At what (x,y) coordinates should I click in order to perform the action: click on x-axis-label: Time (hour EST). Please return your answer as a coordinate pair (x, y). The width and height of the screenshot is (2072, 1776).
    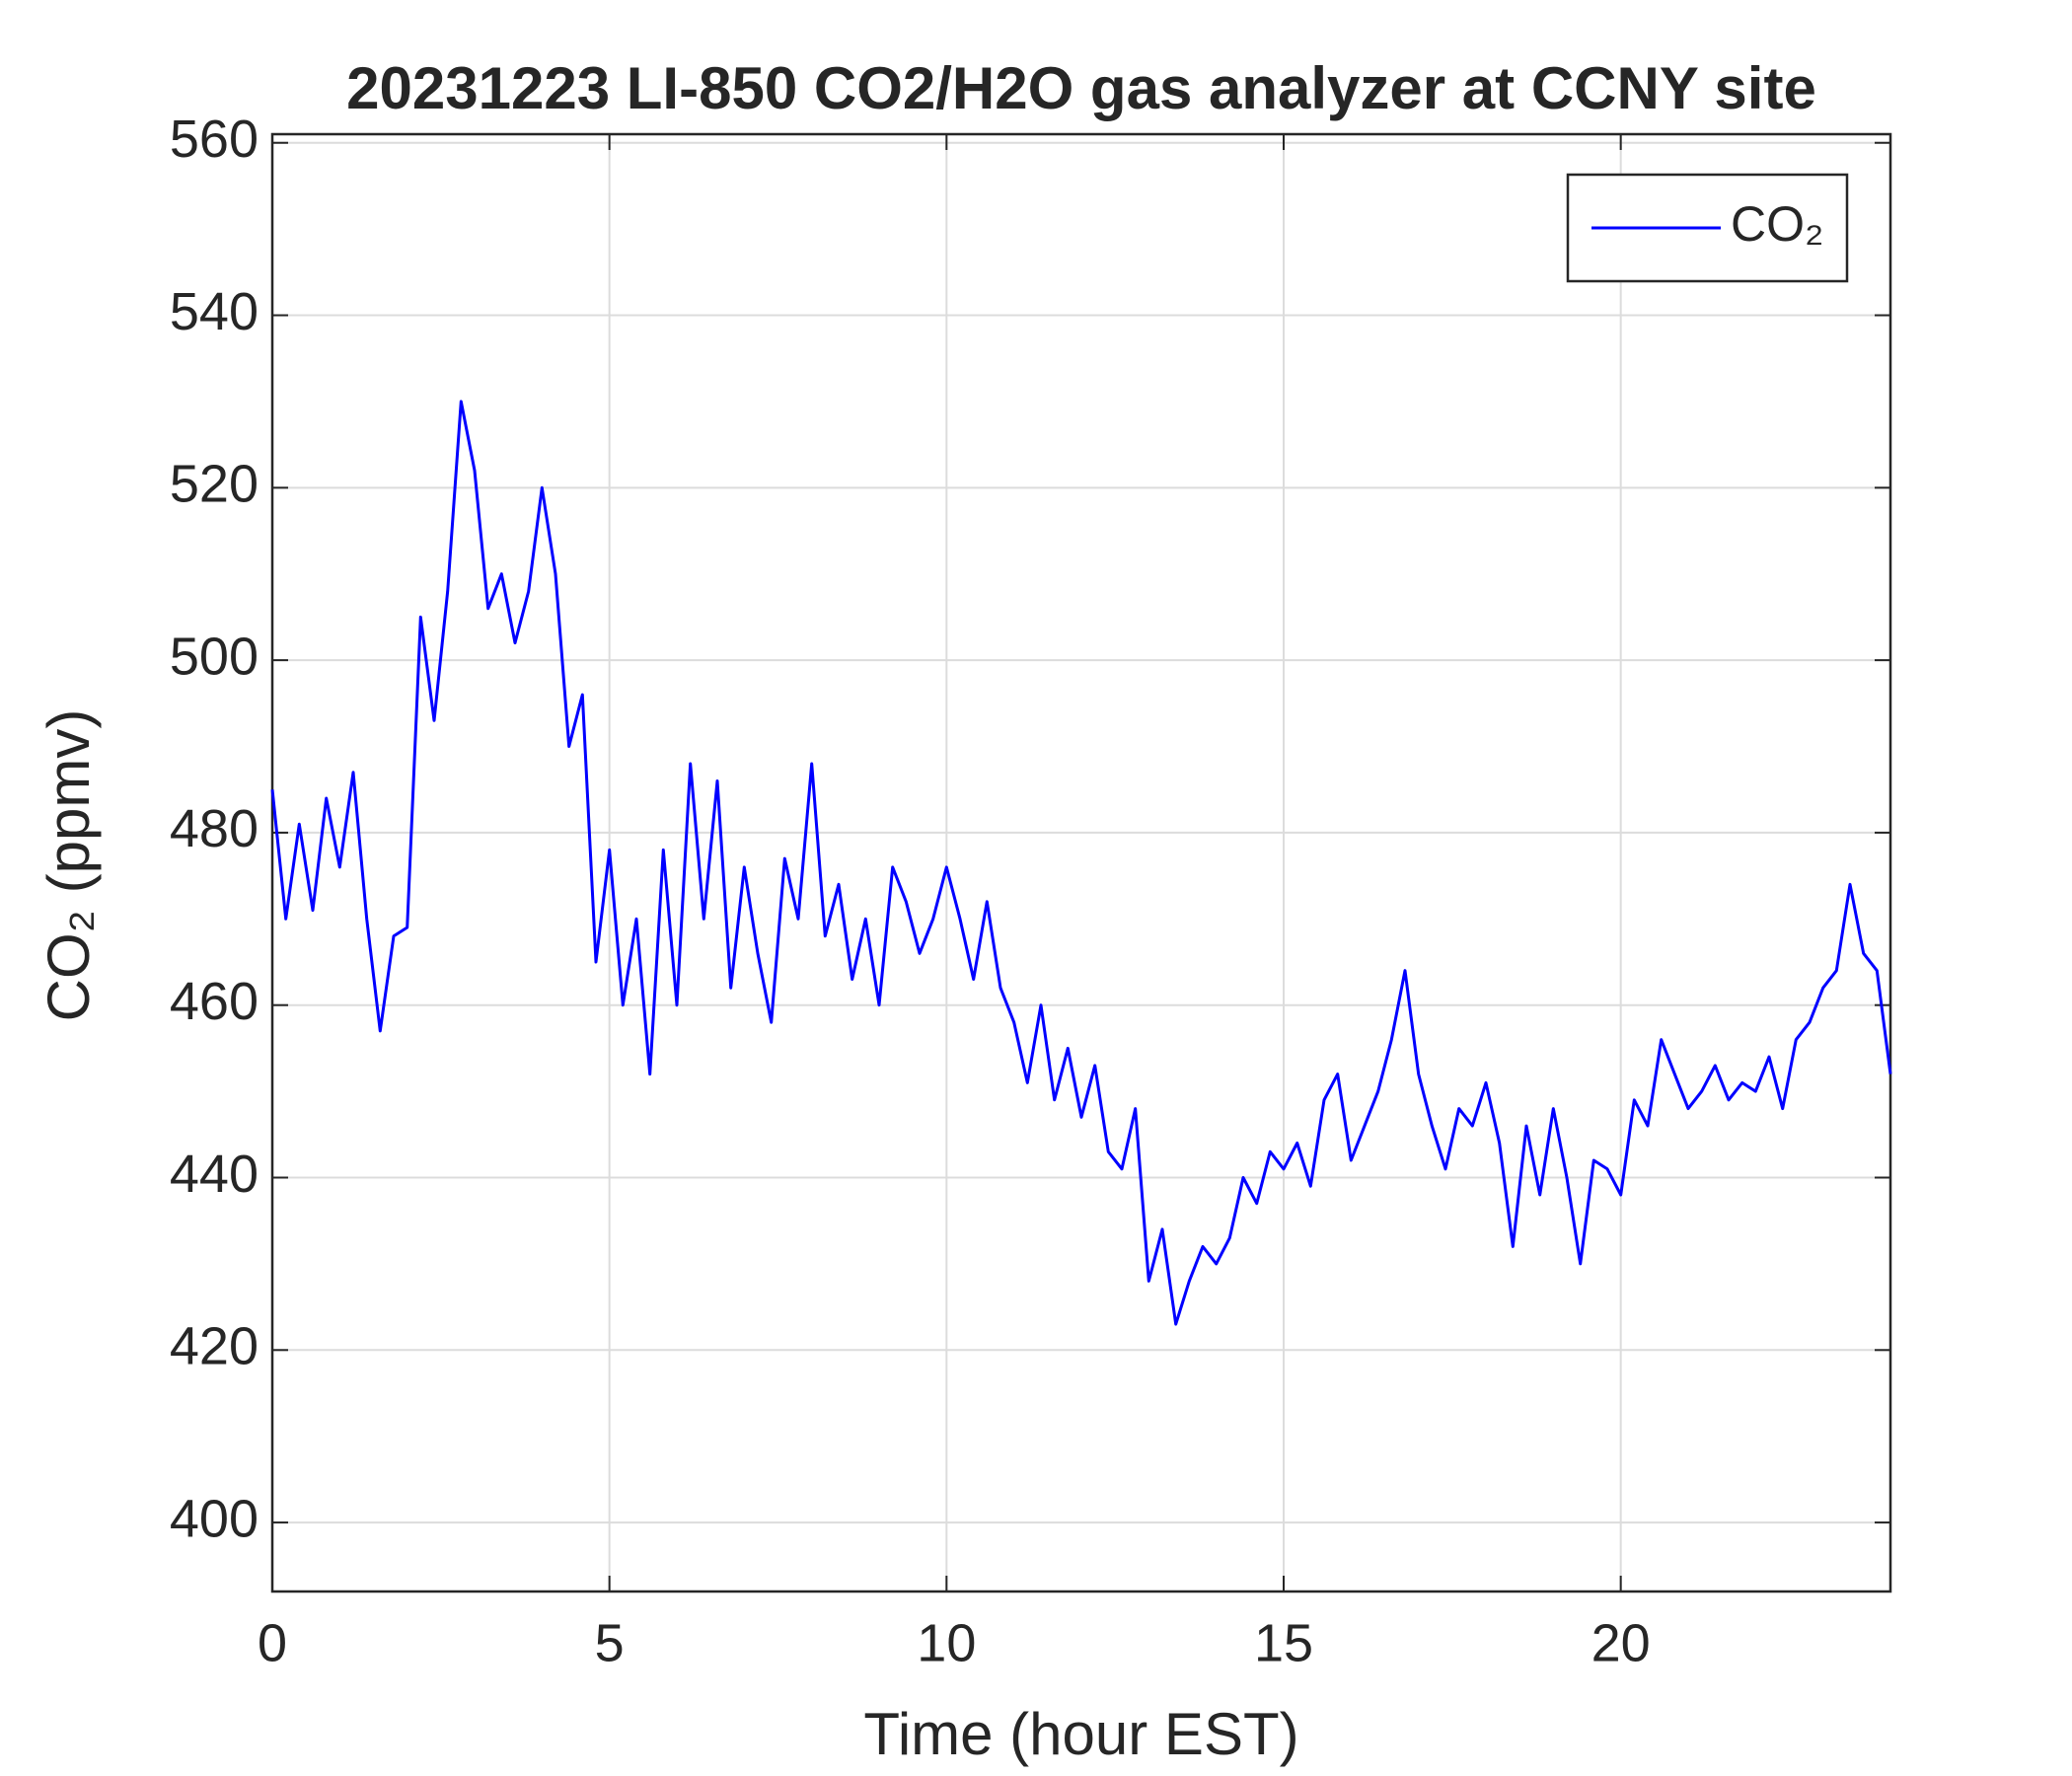
    Looking at the image, I should click on (1081, 1734).